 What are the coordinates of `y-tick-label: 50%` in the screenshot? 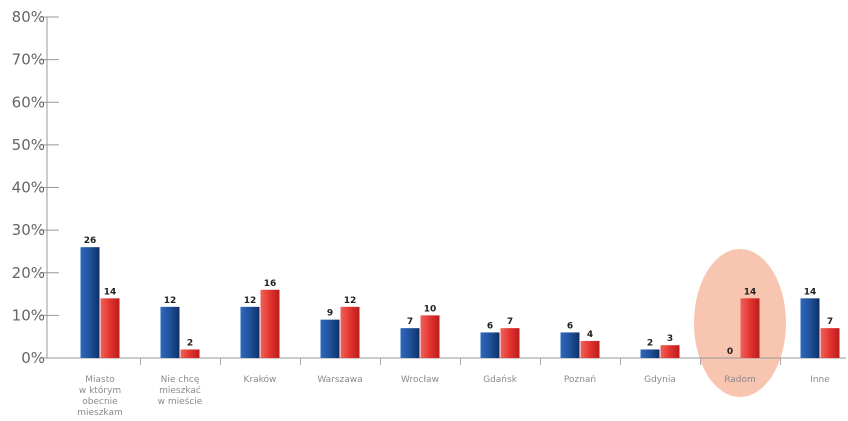 It's located at (28, 145).